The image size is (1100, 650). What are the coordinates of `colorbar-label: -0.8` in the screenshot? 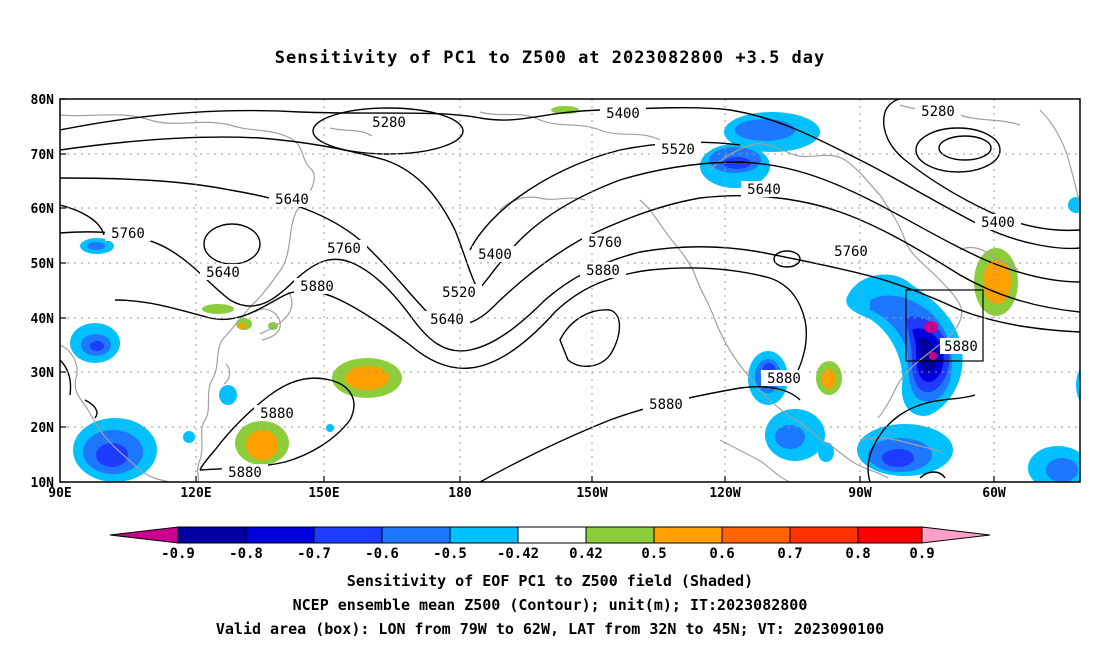 It's located at (246, 554).